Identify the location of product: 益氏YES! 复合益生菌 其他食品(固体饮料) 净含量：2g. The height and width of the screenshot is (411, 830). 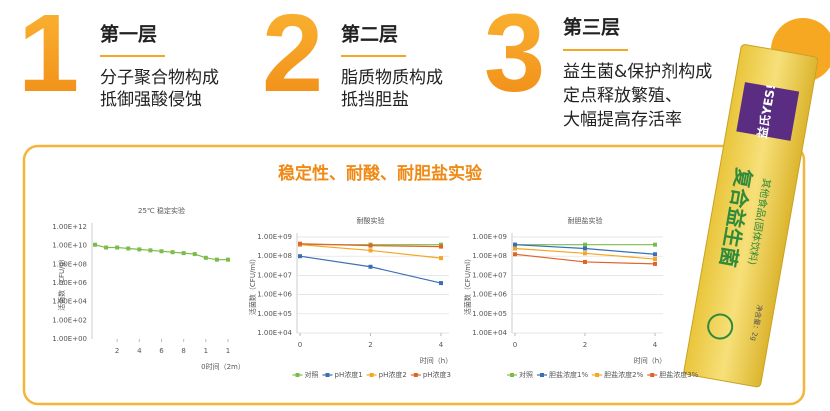
(751, 216).